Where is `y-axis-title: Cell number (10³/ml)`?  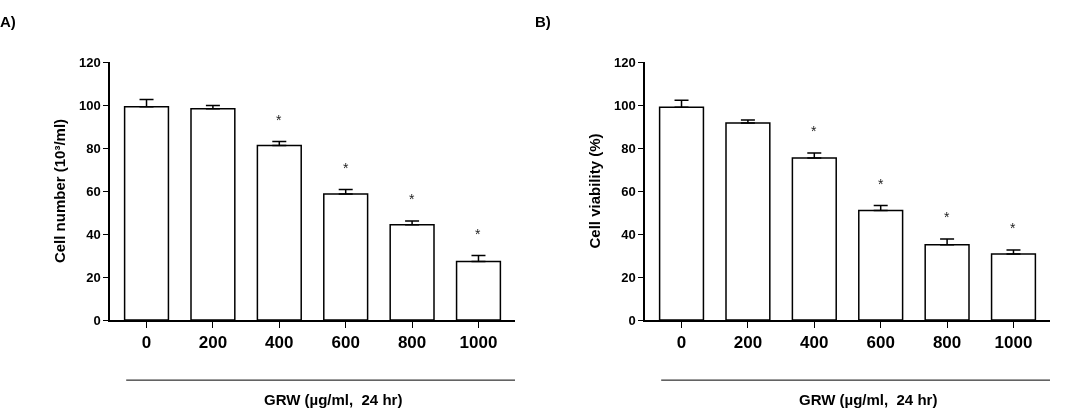
y-axis-title: Cell number (10³/ml) is located at coordinates (59, 191).